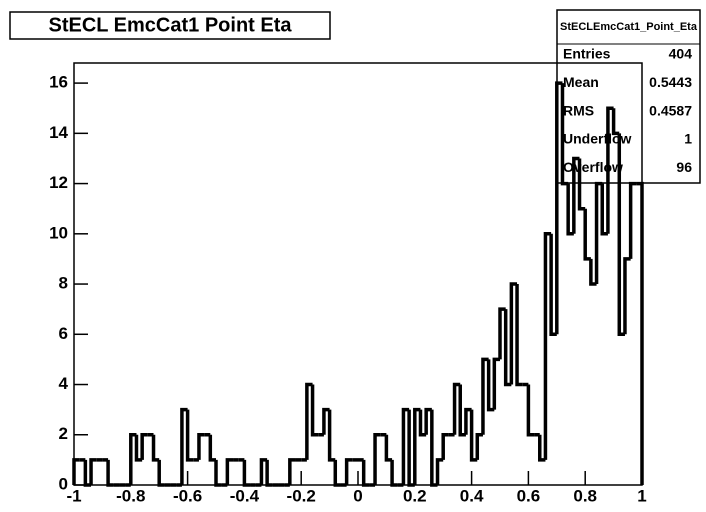  Describe the element at coordinates (684, 167) in the screenshot. I see `stats-value: 96` at that location.